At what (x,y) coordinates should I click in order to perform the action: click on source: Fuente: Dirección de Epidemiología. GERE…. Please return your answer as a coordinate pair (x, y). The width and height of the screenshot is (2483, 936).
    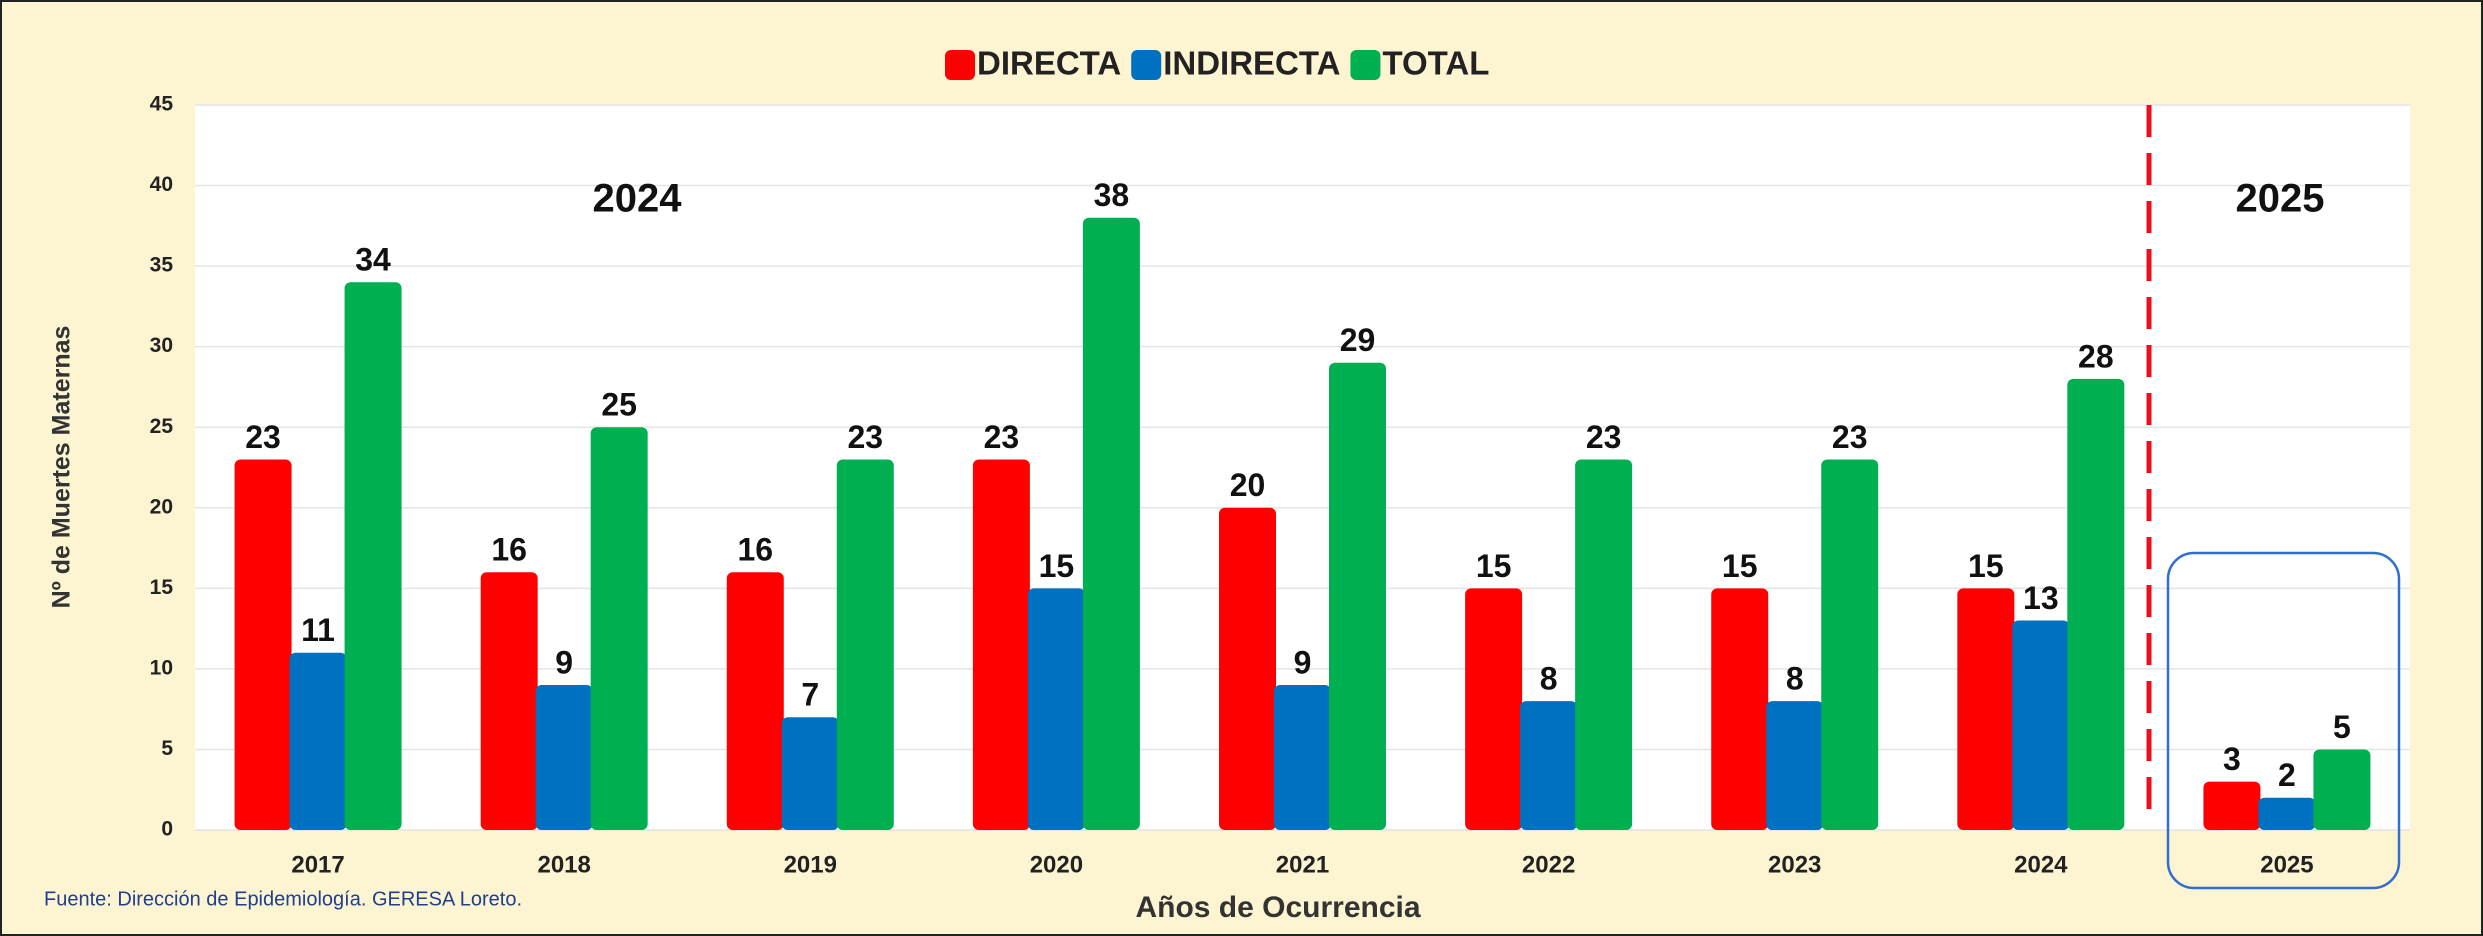
    Looking at the image, I should click on (283, 899).